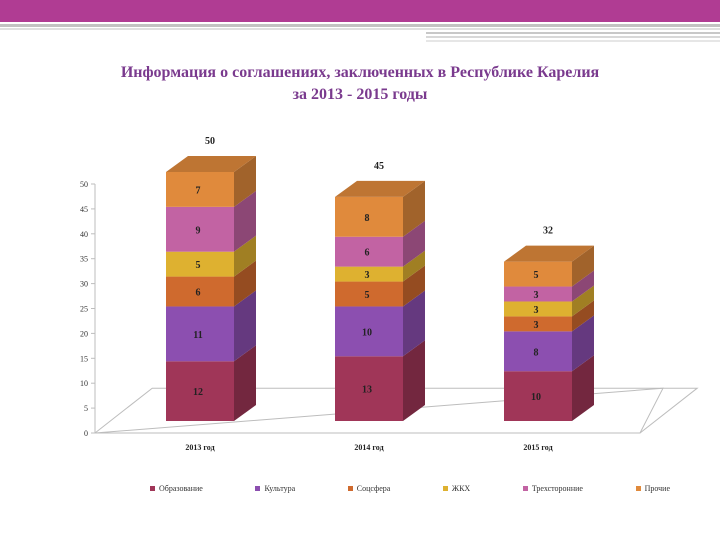  Describe the element at coordinates (84, 209) in the screenshot. I see `y-tick-label: 45` at that location.